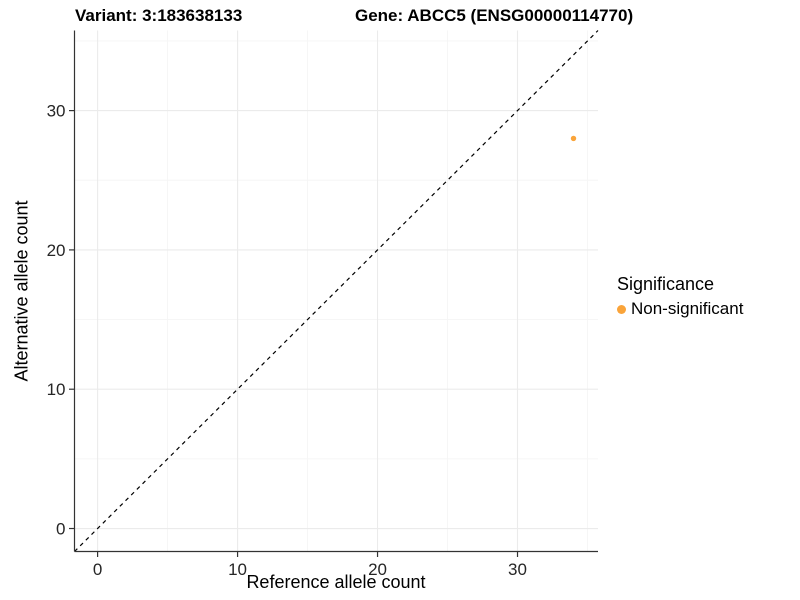 The image size is (800, 600). What do you see at coordinates (573, 138) in the screenshot?
I see `data-point` at bounding box center [573, 138].